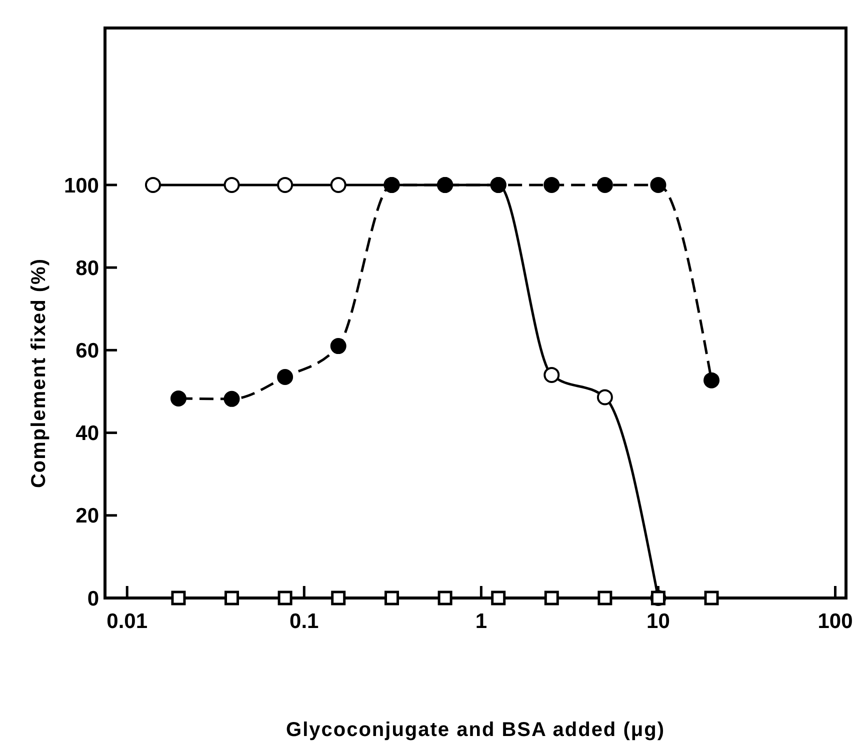 The height and width of the screenshot is (756, 854). I want to click on x-tick-label: 100, so click(835, 621).